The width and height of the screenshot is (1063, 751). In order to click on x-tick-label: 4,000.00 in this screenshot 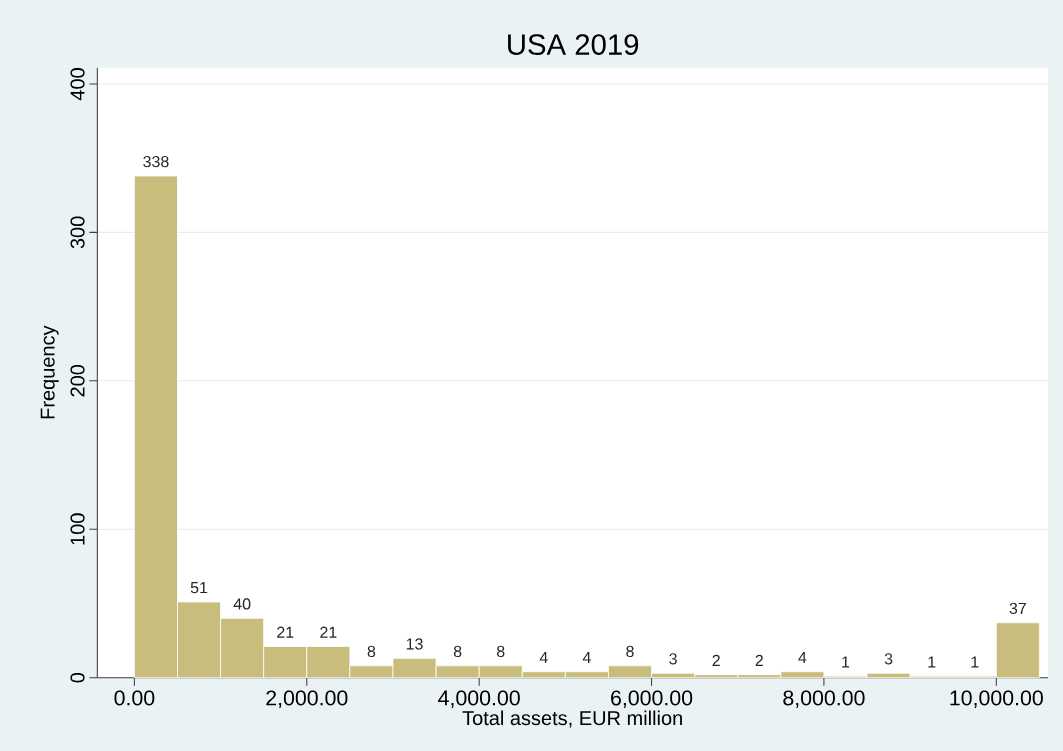, I will do `click(479, 699)`.